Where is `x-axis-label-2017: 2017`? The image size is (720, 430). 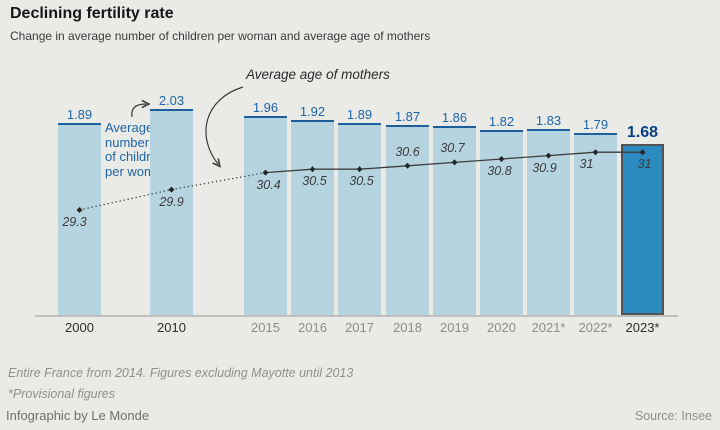
x-axis-label-2017: 2017 is located at coordinates (359, 327).